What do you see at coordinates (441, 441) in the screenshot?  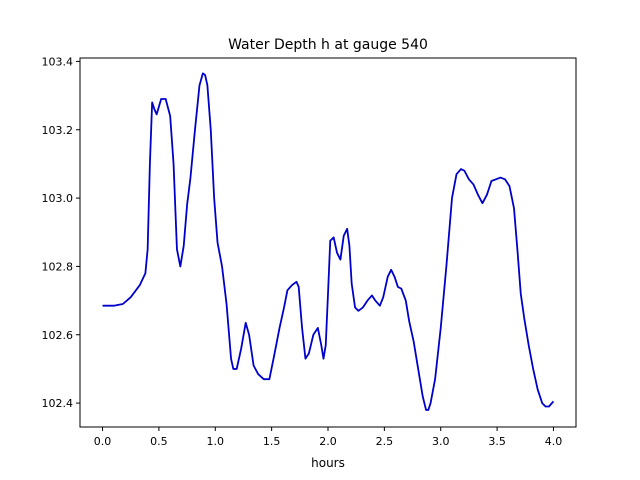 I see `x-tick-label: 3.0` at bounding box center [441, 441].